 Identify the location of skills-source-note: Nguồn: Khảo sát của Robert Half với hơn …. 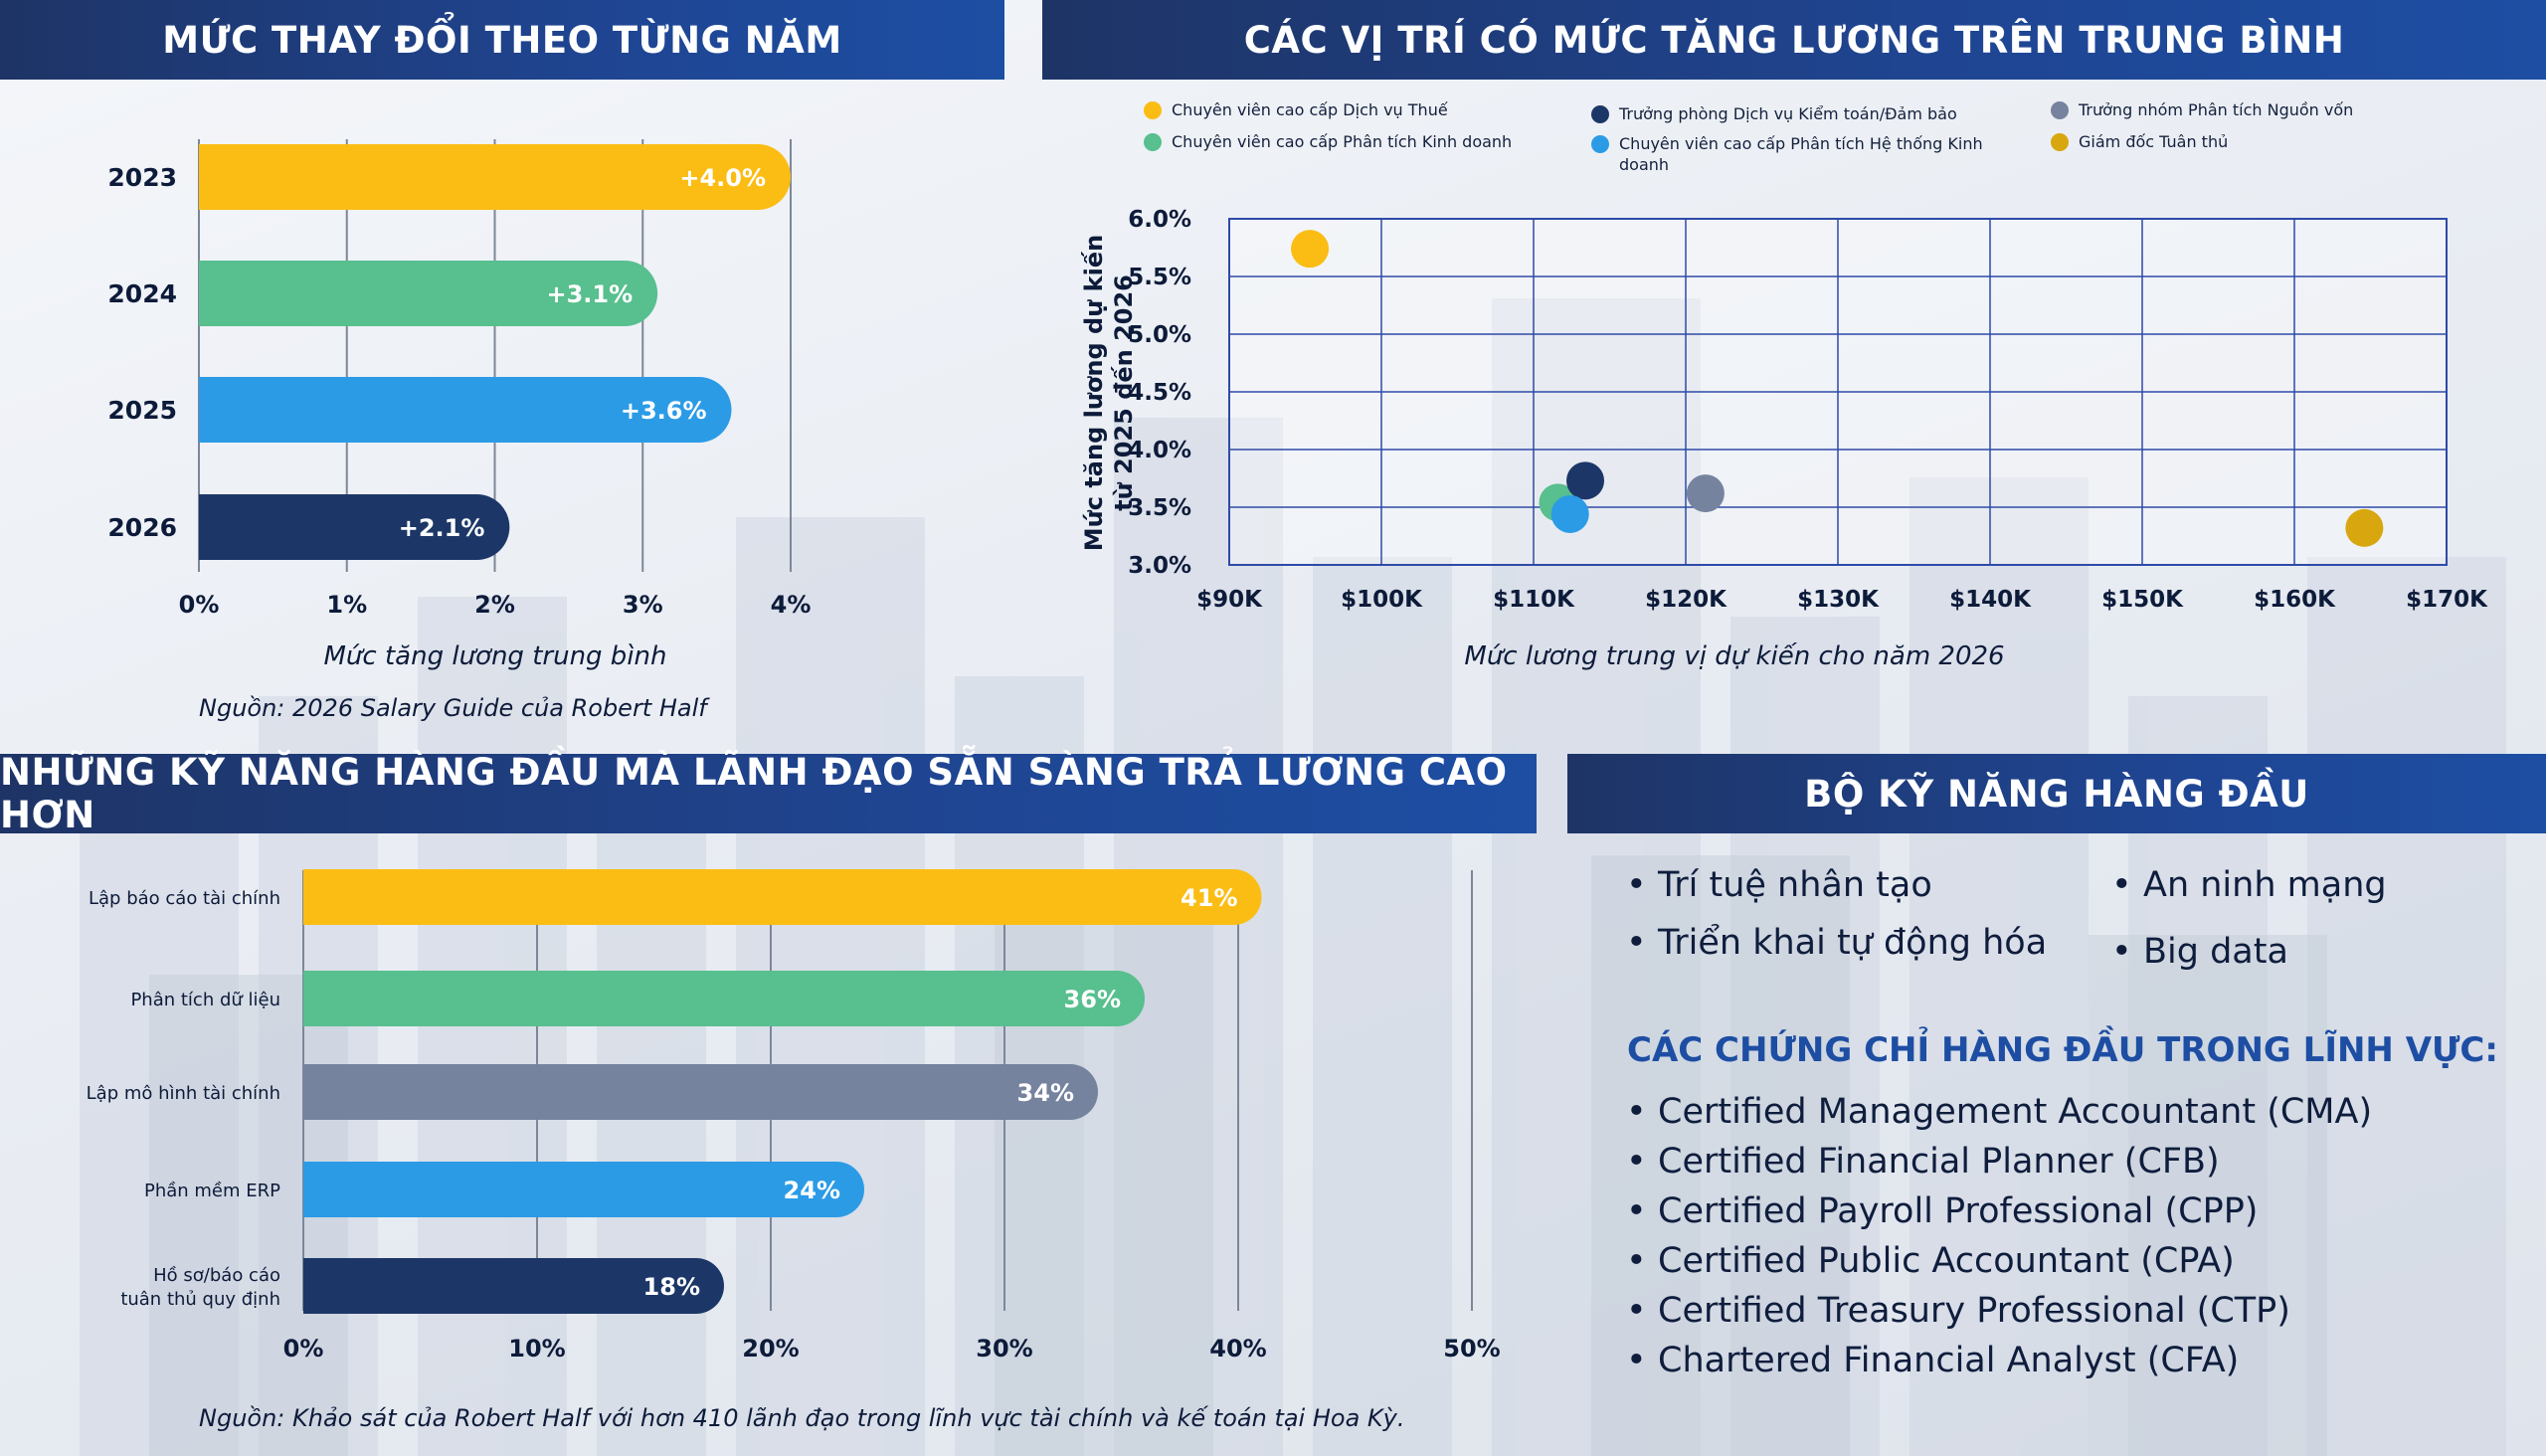
(802, 1418).